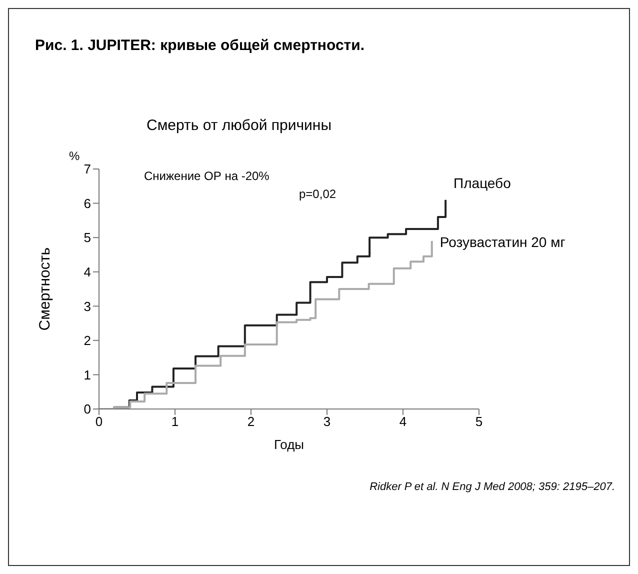 The image size is (638, 574). I want to click on y-tick-label: 5, so click(87, 238).